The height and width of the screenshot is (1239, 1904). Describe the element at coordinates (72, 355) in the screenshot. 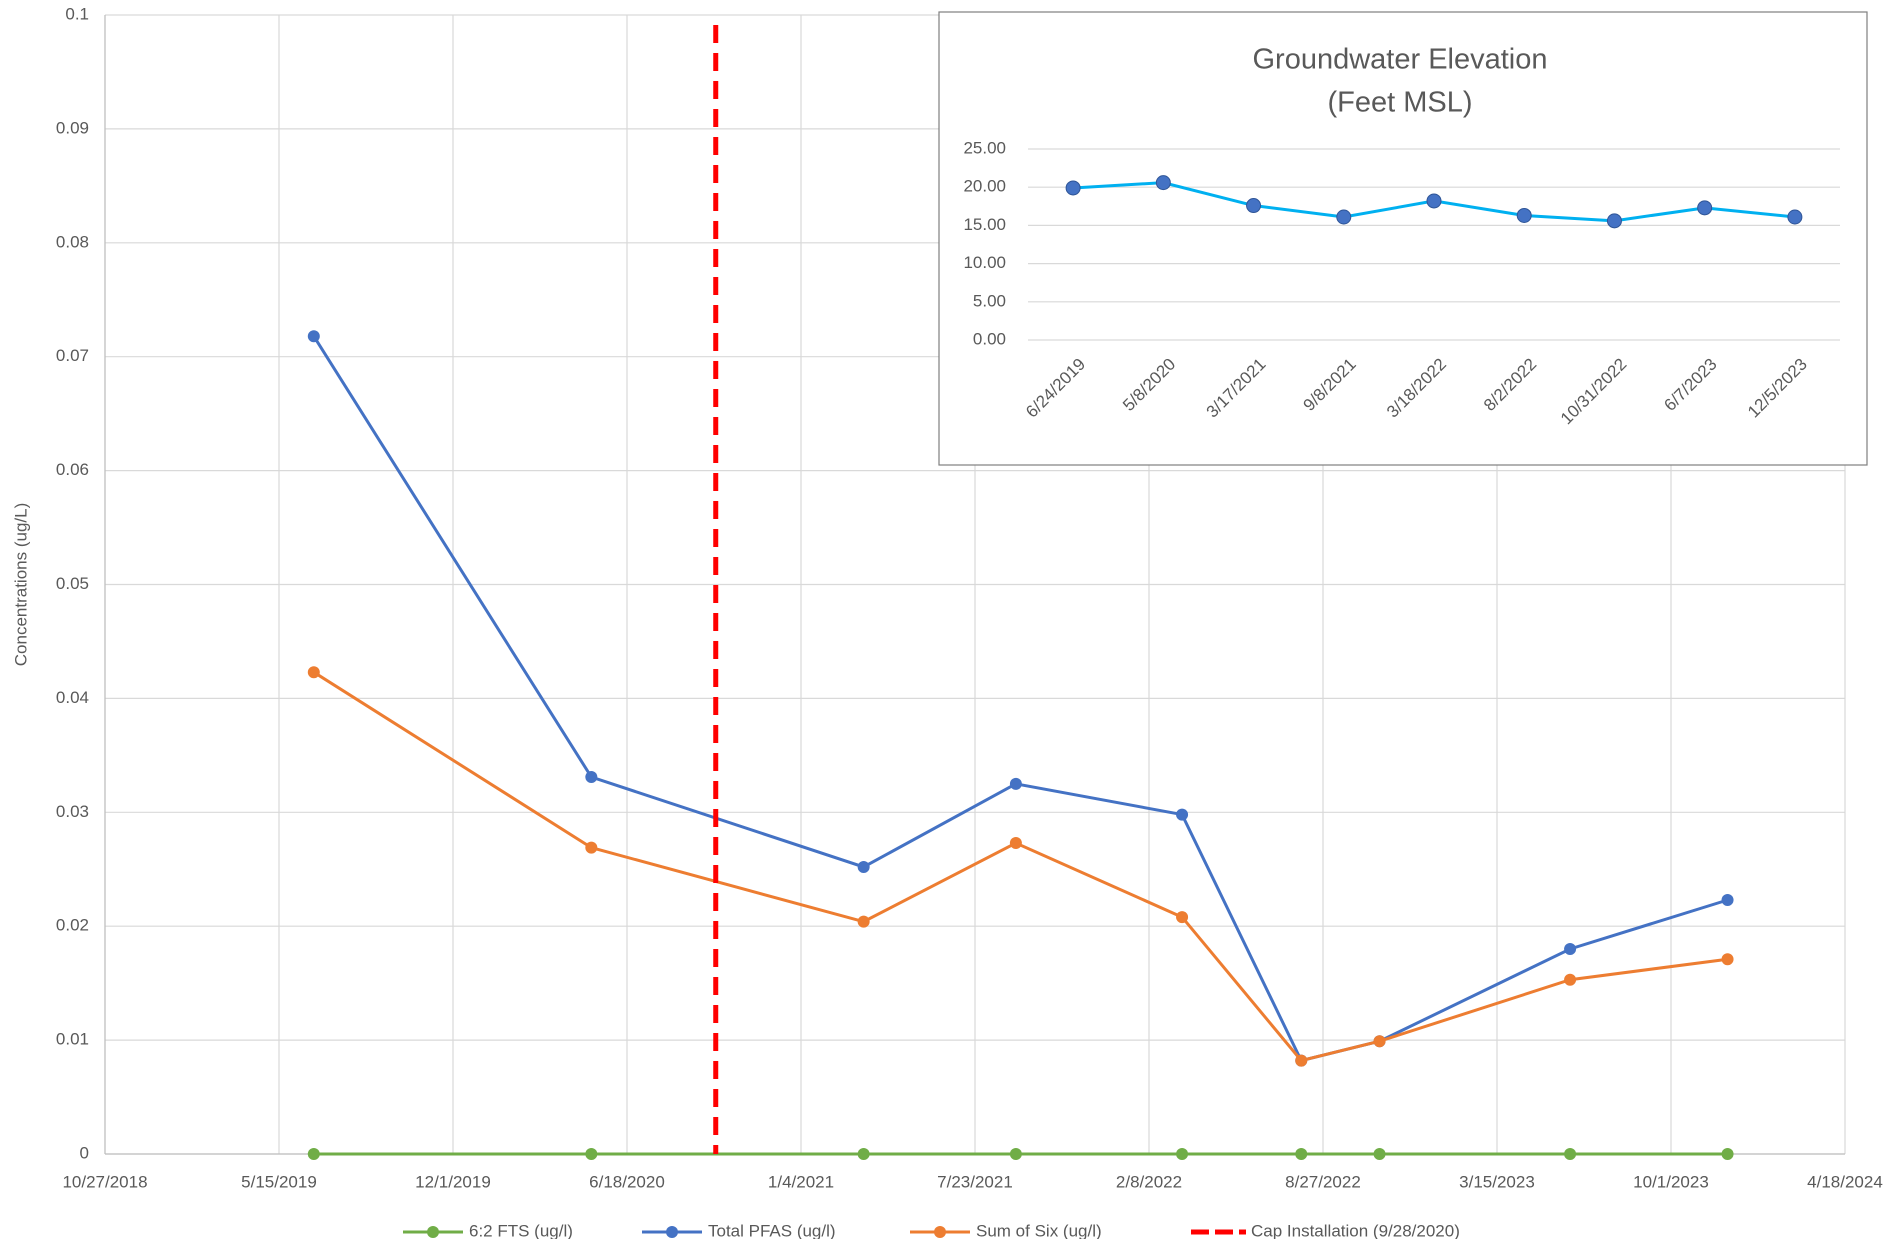

I see `y-tick-label: 0.07` at that location.